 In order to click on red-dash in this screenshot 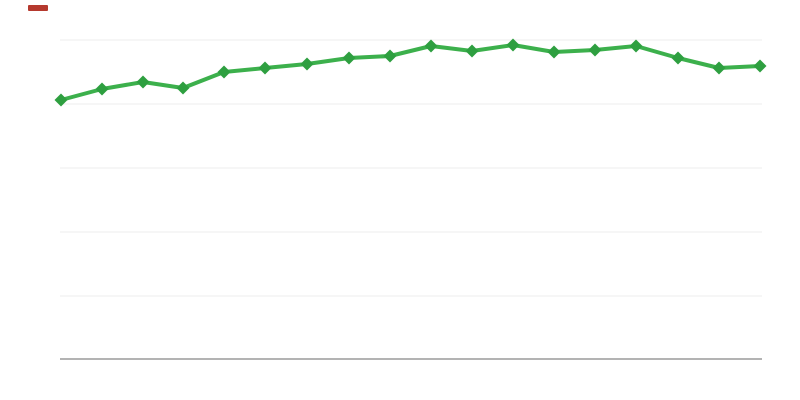, I will do `click(38, 8)`.